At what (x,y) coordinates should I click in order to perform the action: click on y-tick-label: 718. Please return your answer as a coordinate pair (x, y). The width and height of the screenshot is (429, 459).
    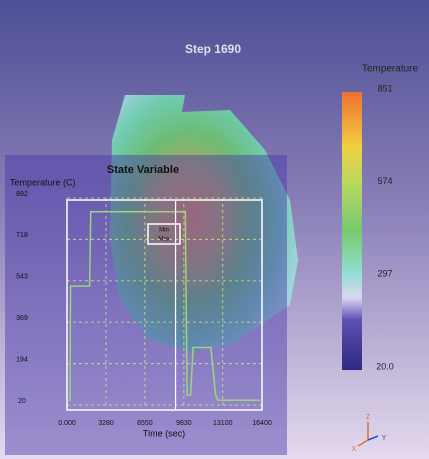
    Looking at the image, I should click on (22, 235).